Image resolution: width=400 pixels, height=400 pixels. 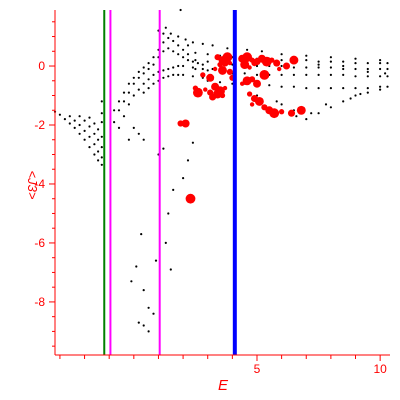 What do you see at coordinates (39, 125) in the screenshot?
I see `y-tick-label: -2` at bounding box center [39, 125].